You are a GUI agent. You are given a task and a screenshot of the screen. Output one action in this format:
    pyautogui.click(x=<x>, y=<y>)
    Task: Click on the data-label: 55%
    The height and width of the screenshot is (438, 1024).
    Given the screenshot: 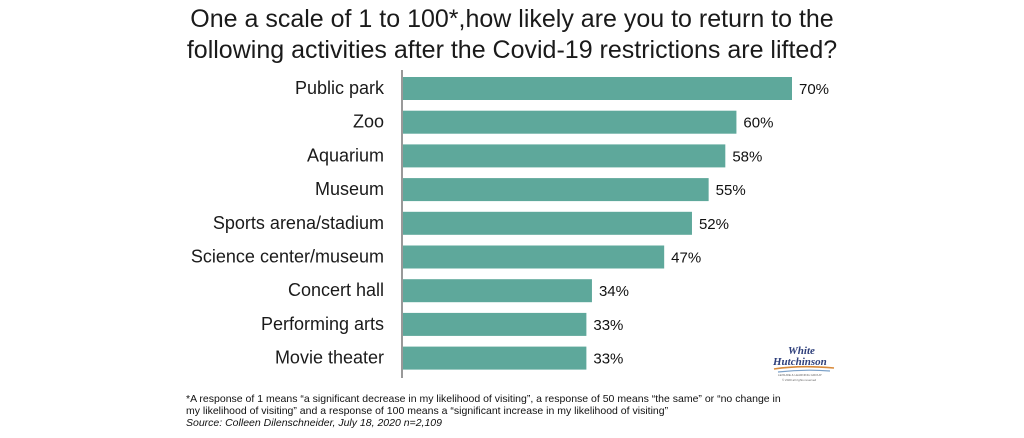 What is the action you would take?
    pyautogui.click(x=731, y=190)
    